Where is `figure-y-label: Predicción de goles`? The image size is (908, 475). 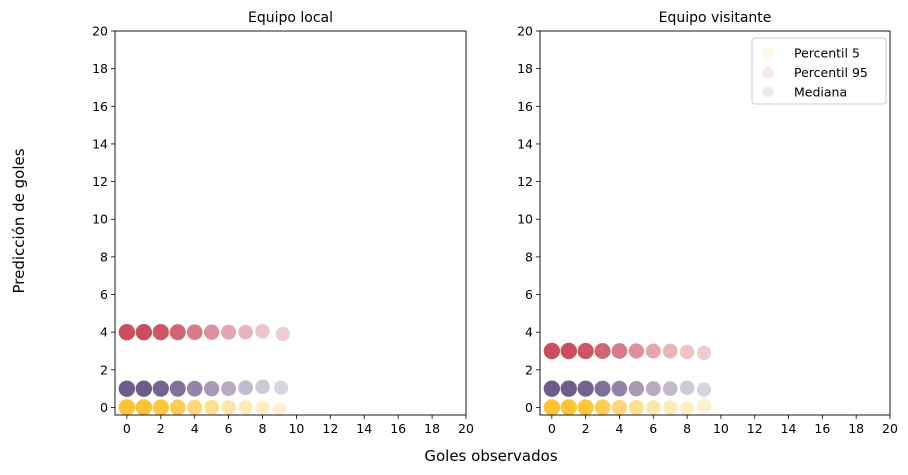 figure-y-label: Predicción de goles is located at coordinates (19, 220).